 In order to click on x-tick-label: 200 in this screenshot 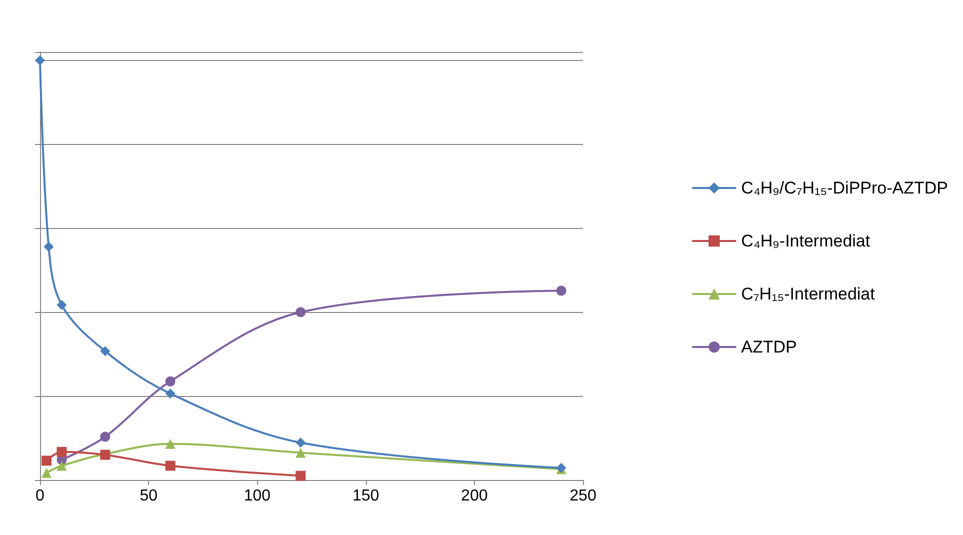, I will do `click(474, 496)`.